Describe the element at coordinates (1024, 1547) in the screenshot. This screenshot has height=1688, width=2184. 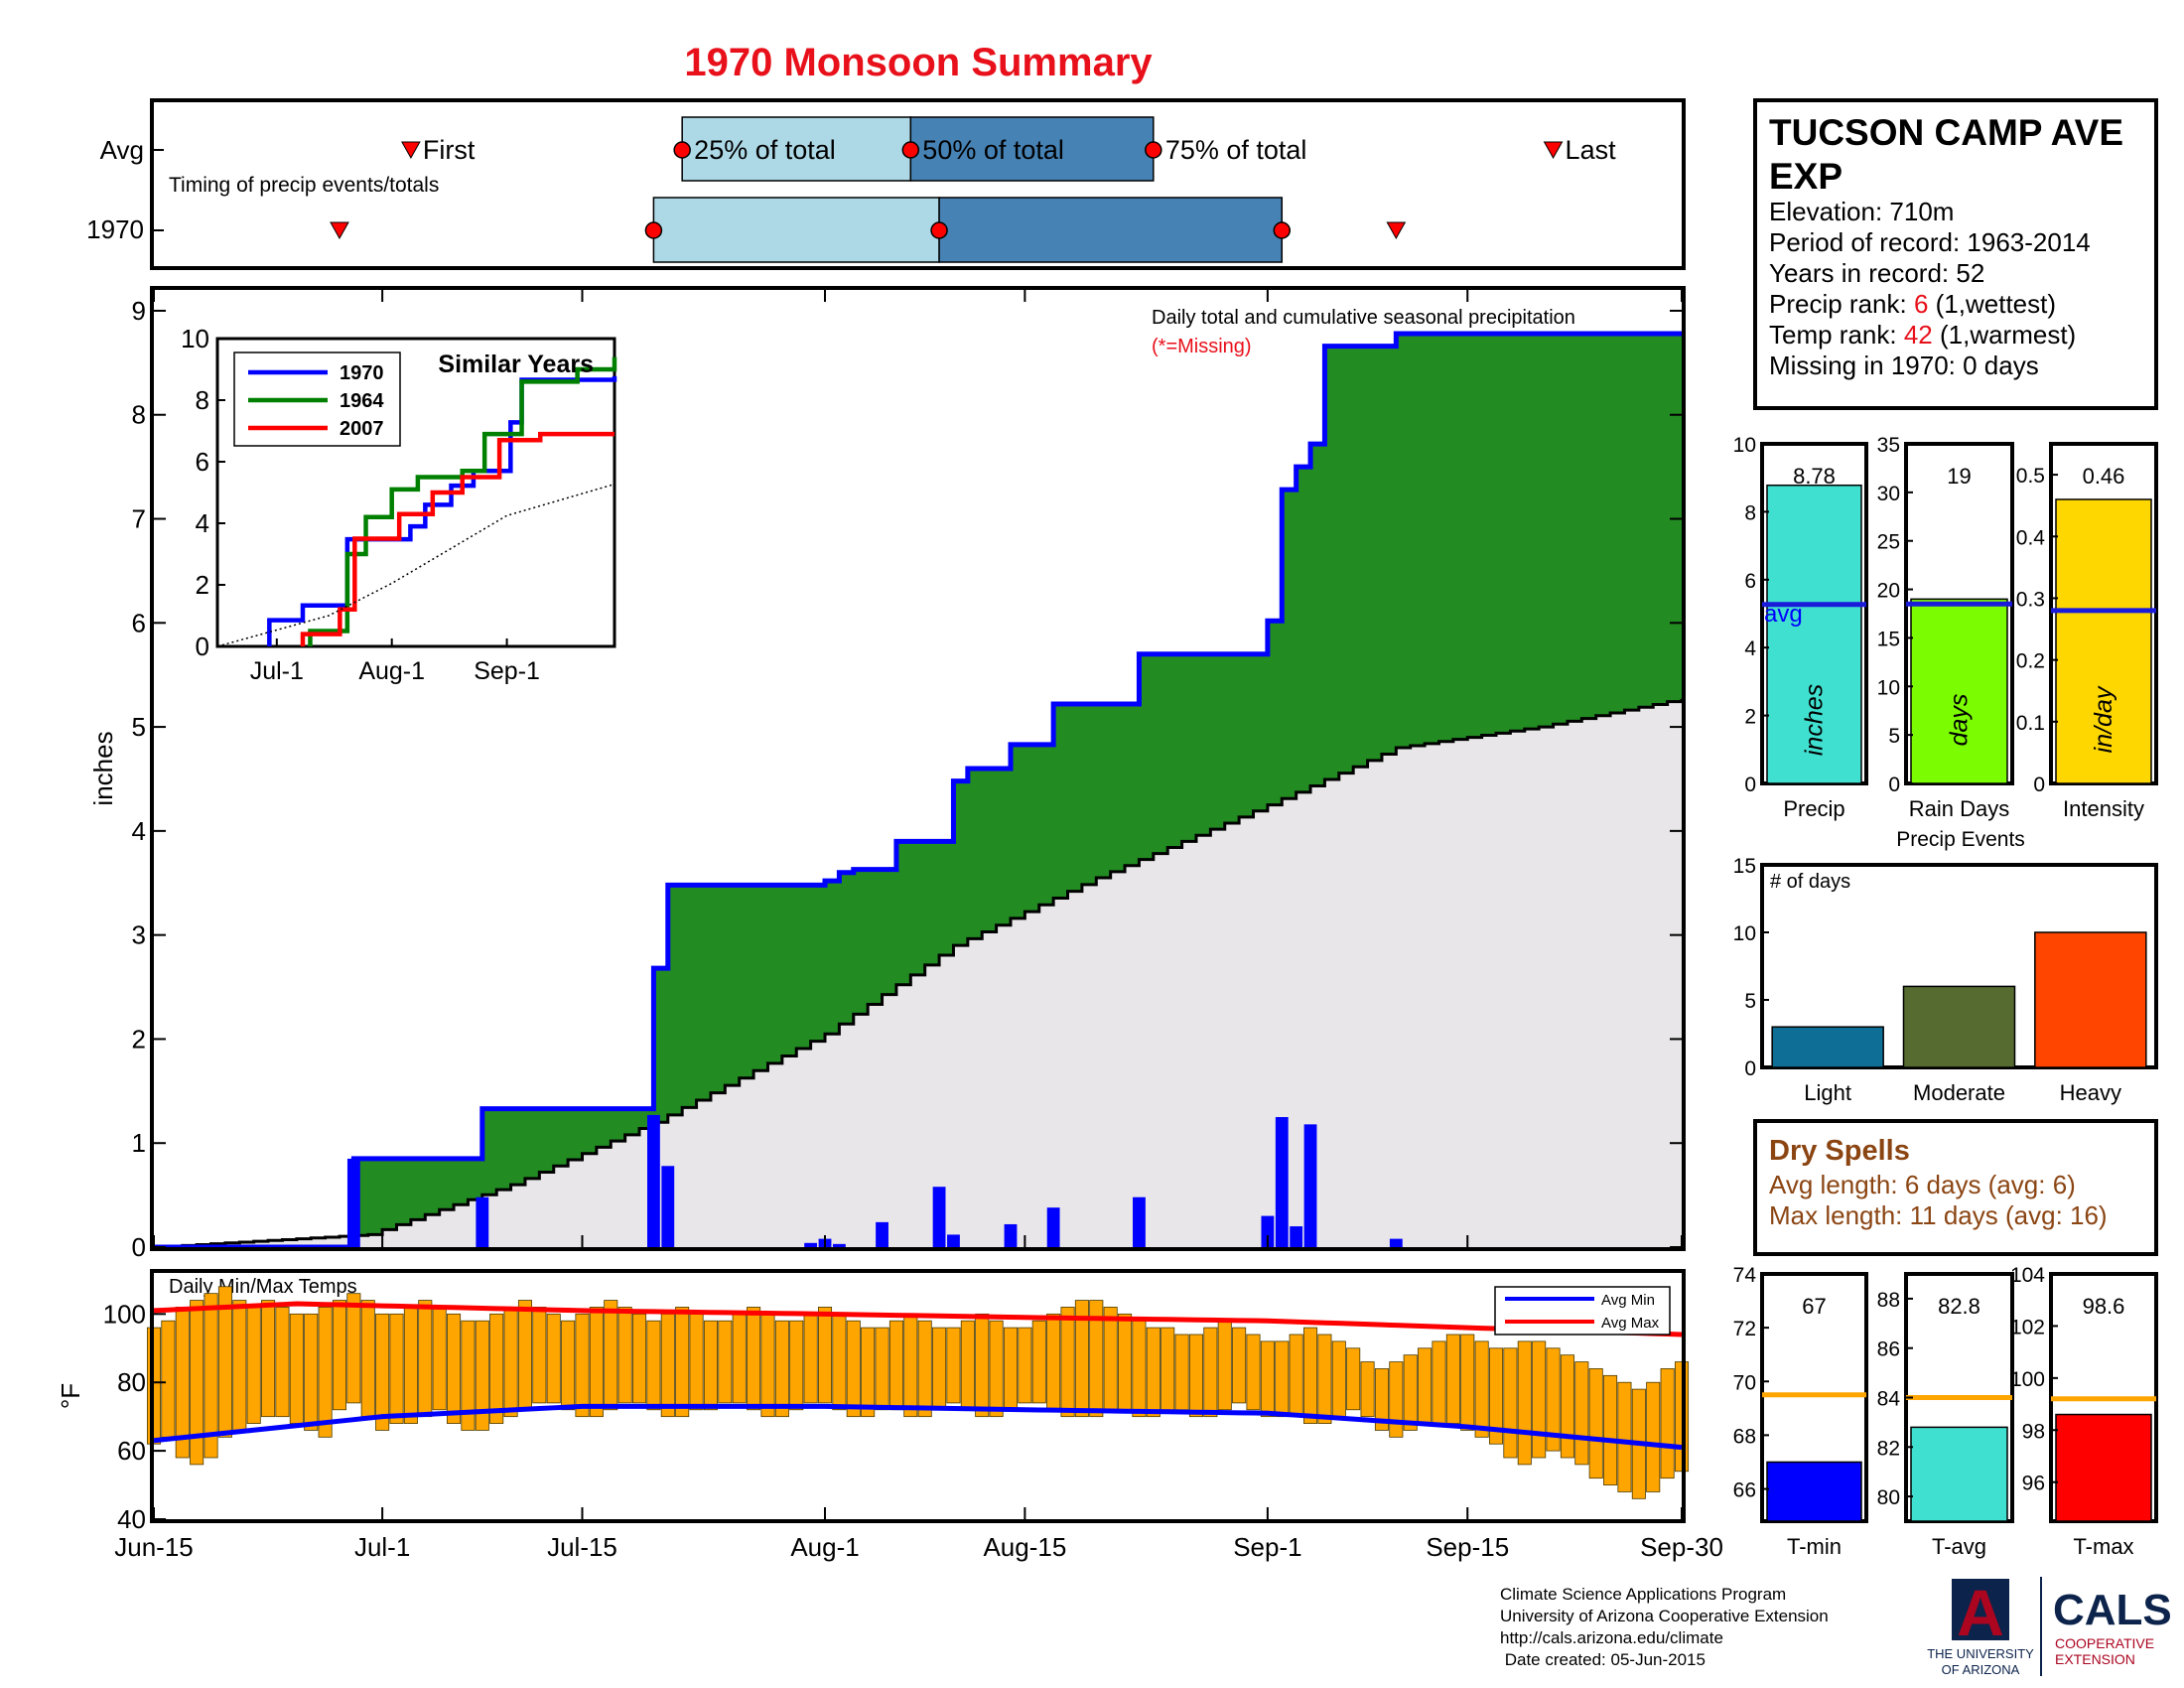
I see `x-tick-label: Aug-15` at that location.